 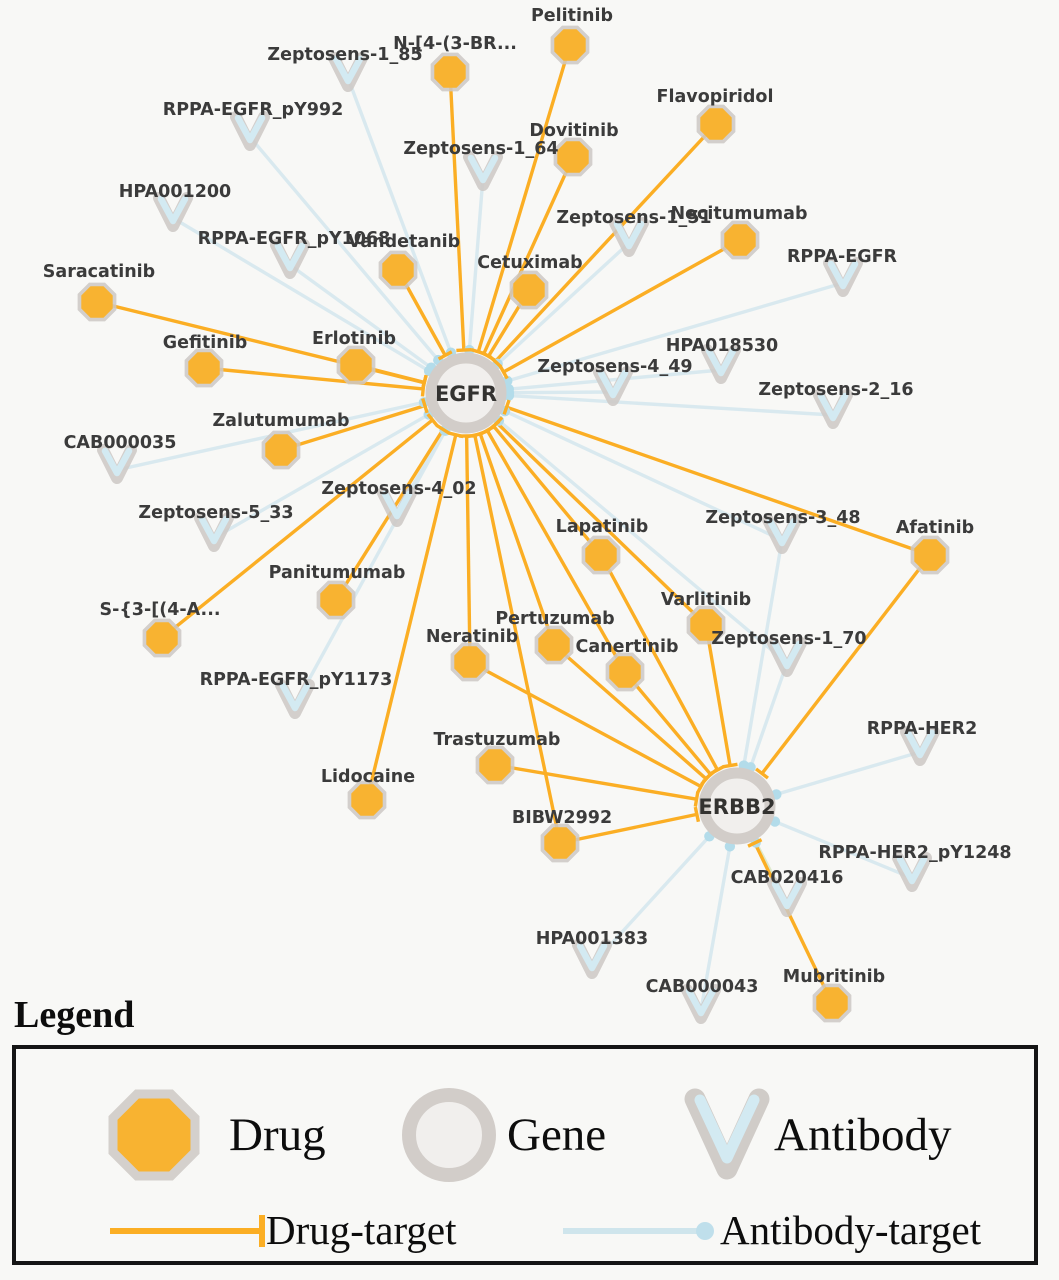 What do you see at coordinates (449, 1135) in the screenshot?
I see `gene-node-icon` at bounding box center [449, 1135].